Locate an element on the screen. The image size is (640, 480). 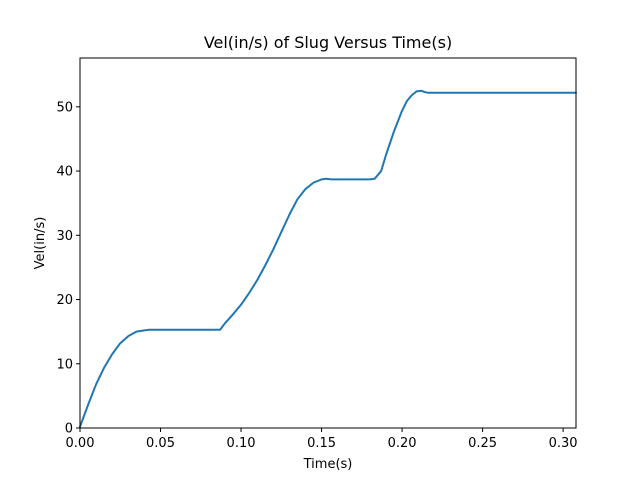
y-tick-label: 40 is located at coordinates (64, 172).